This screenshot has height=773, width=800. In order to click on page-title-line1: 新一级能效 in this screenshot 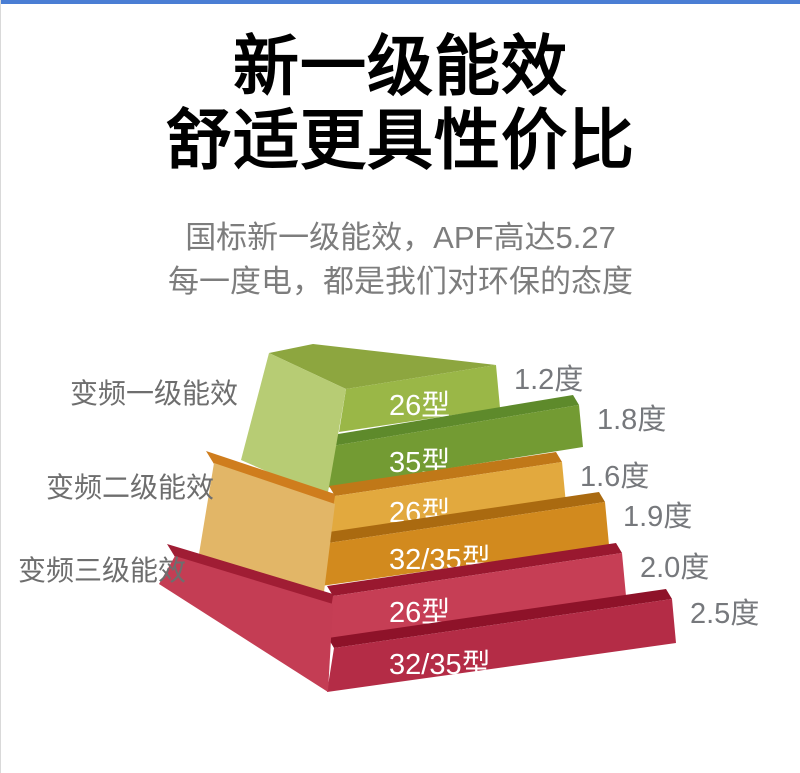, I will do `click(400, 66)`.